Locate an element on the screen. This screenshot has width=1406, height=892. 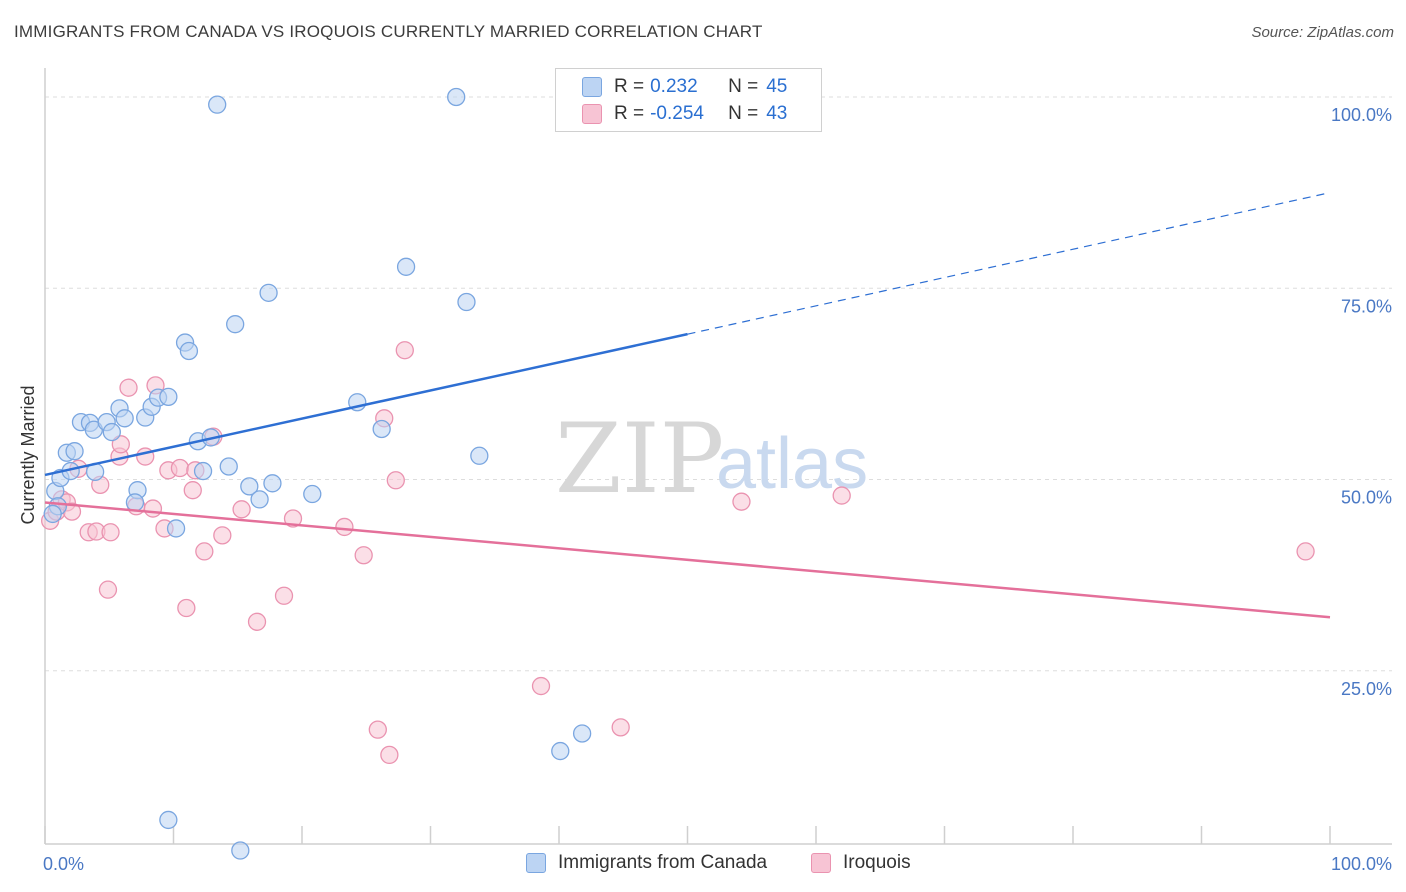
legend-r-value: 0.232 is located at coordinates (674, 86).